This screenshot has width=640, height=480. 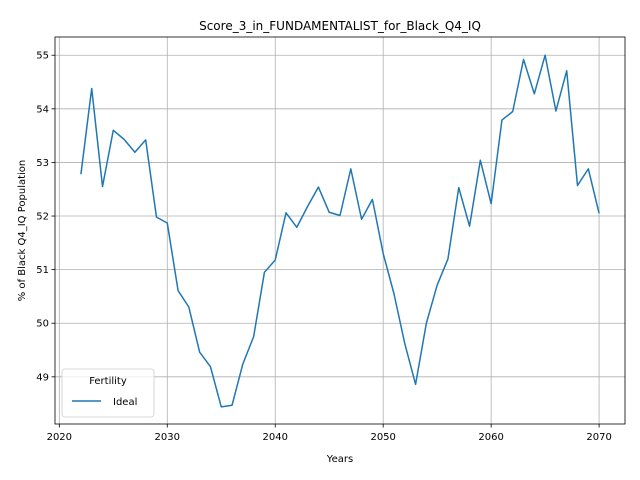 I want to click on legend: Fertility Ideal, so click(x=108, y=393).